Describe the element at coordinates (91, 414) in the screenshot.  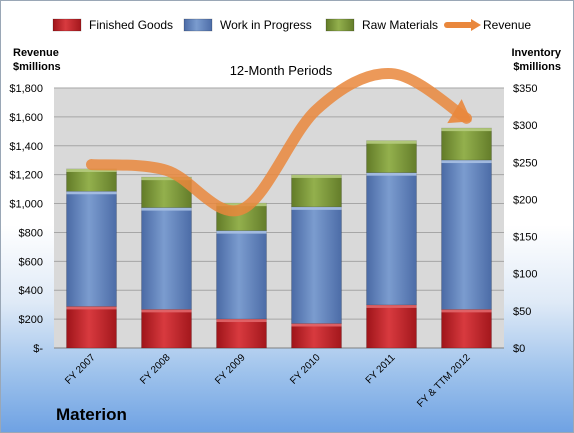
I see `company-name: Materion` at that location.